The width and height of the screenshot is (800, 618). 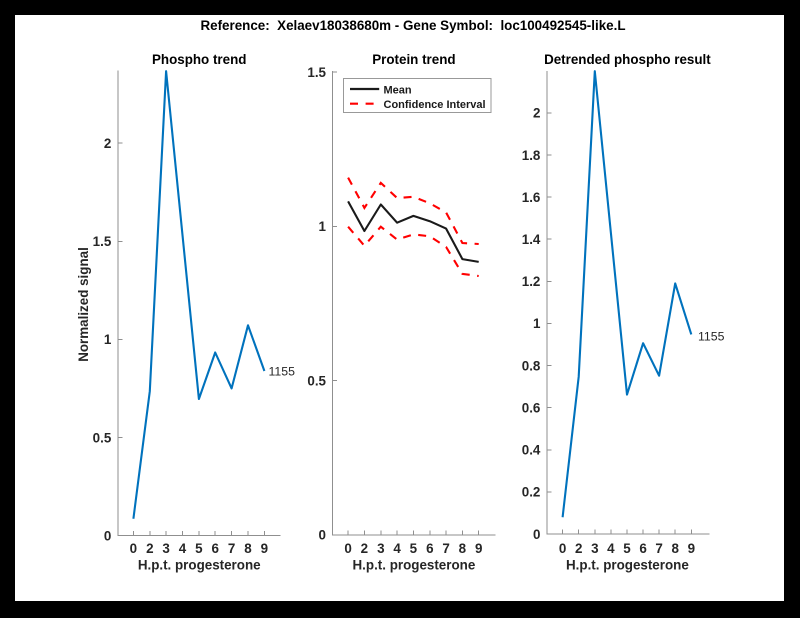 What do you see at coordinates (435, 105) in the screenshot?
I see `svg-text: Confidence Interval` at bounding box center [435, 105].